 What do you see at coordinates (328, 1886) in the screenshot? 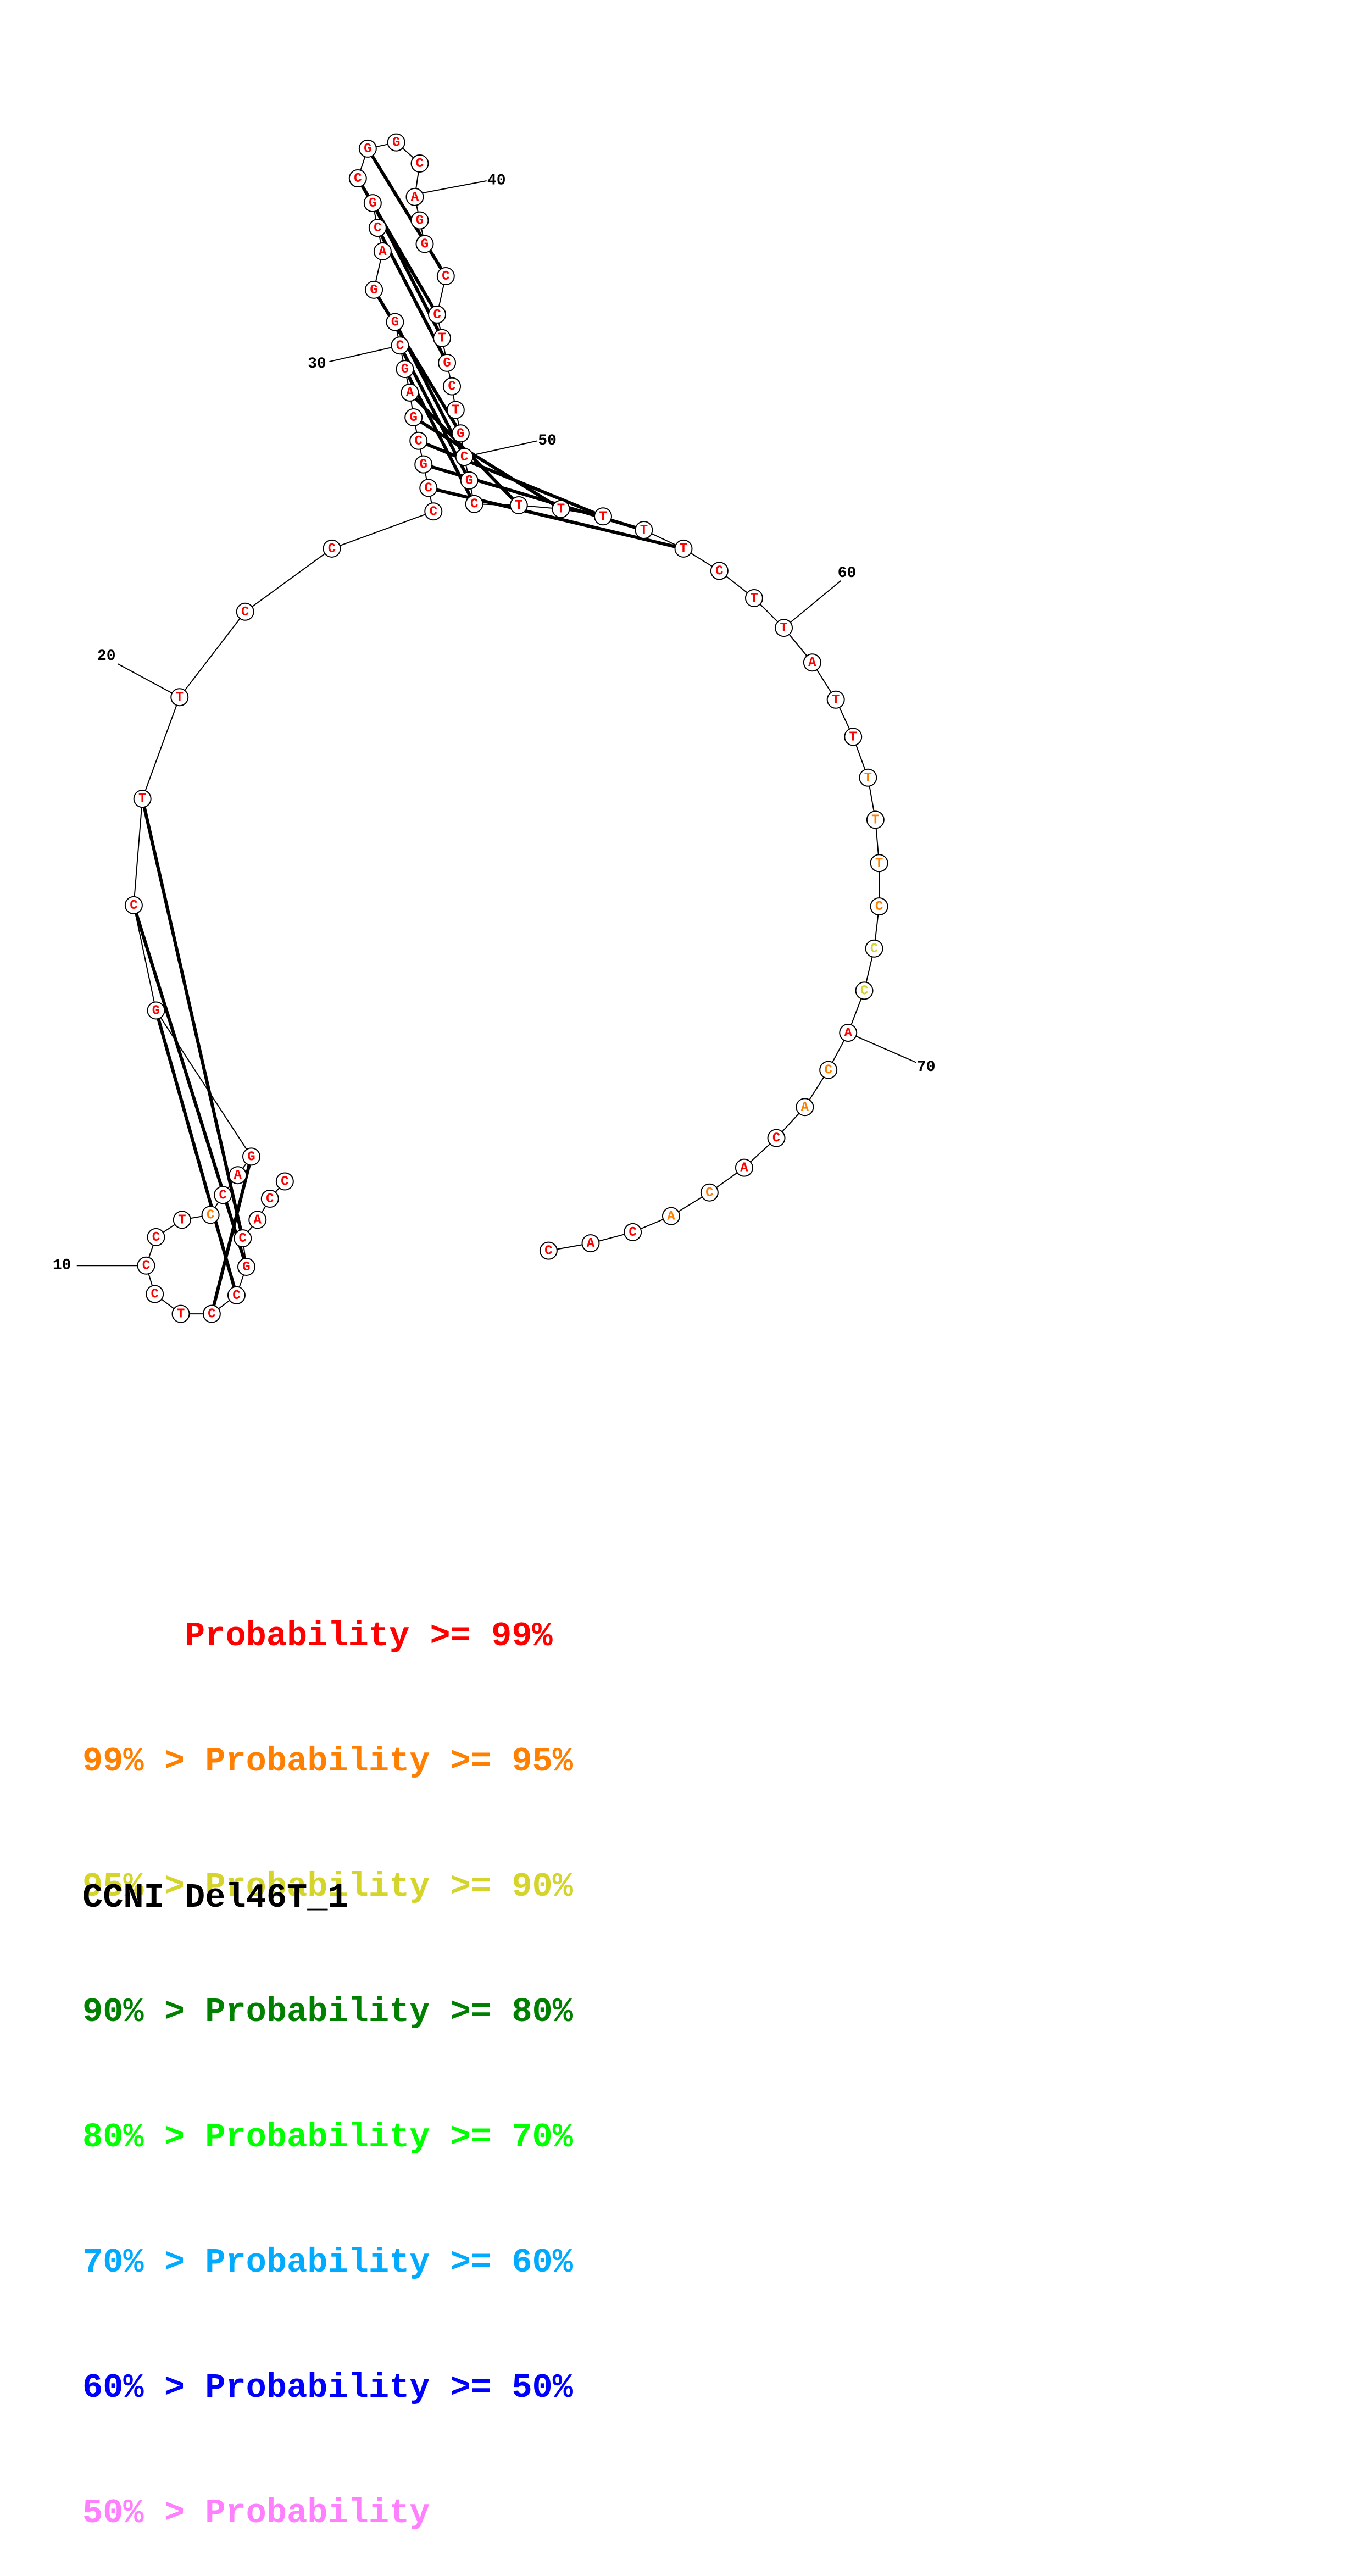
I see `legend-row: 95% > Probability >= 90%` at bounding box center [328, 1886].